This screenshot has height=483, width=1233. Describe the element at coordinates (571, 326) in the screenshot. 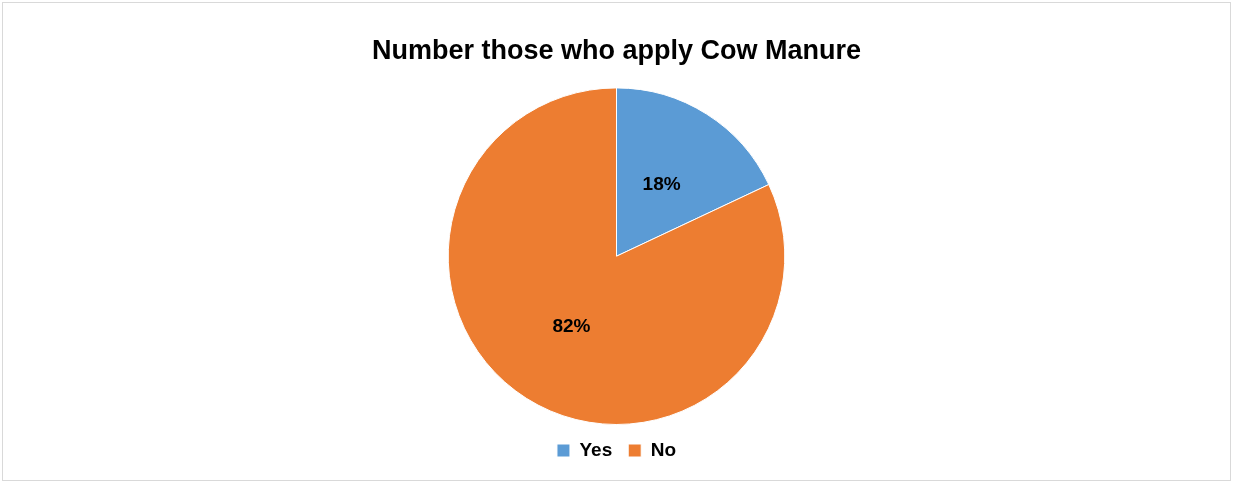

I see `data-label: 82%` at that location.